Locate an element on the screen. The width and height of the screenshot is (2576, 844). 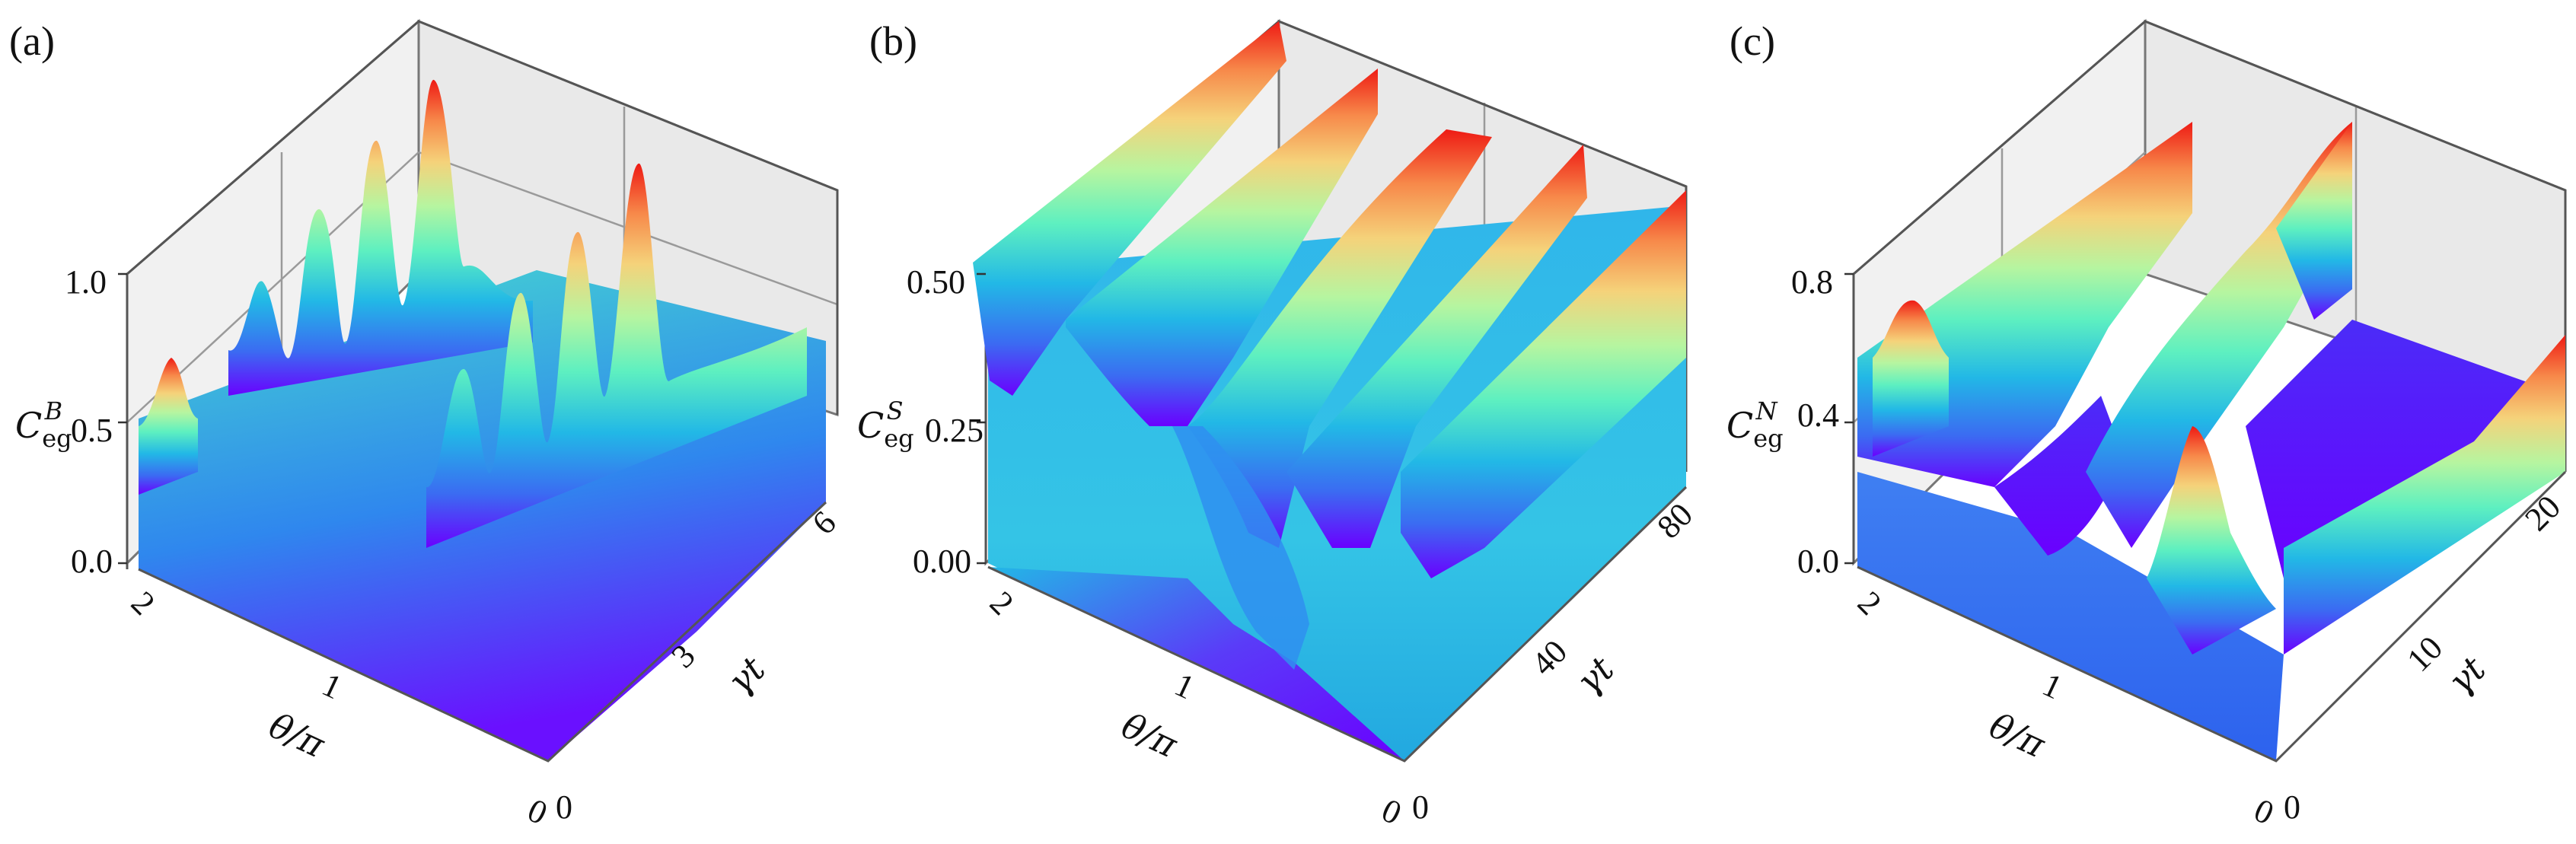
x-tick-b0: 2 is located at coordinates (1002, 603).